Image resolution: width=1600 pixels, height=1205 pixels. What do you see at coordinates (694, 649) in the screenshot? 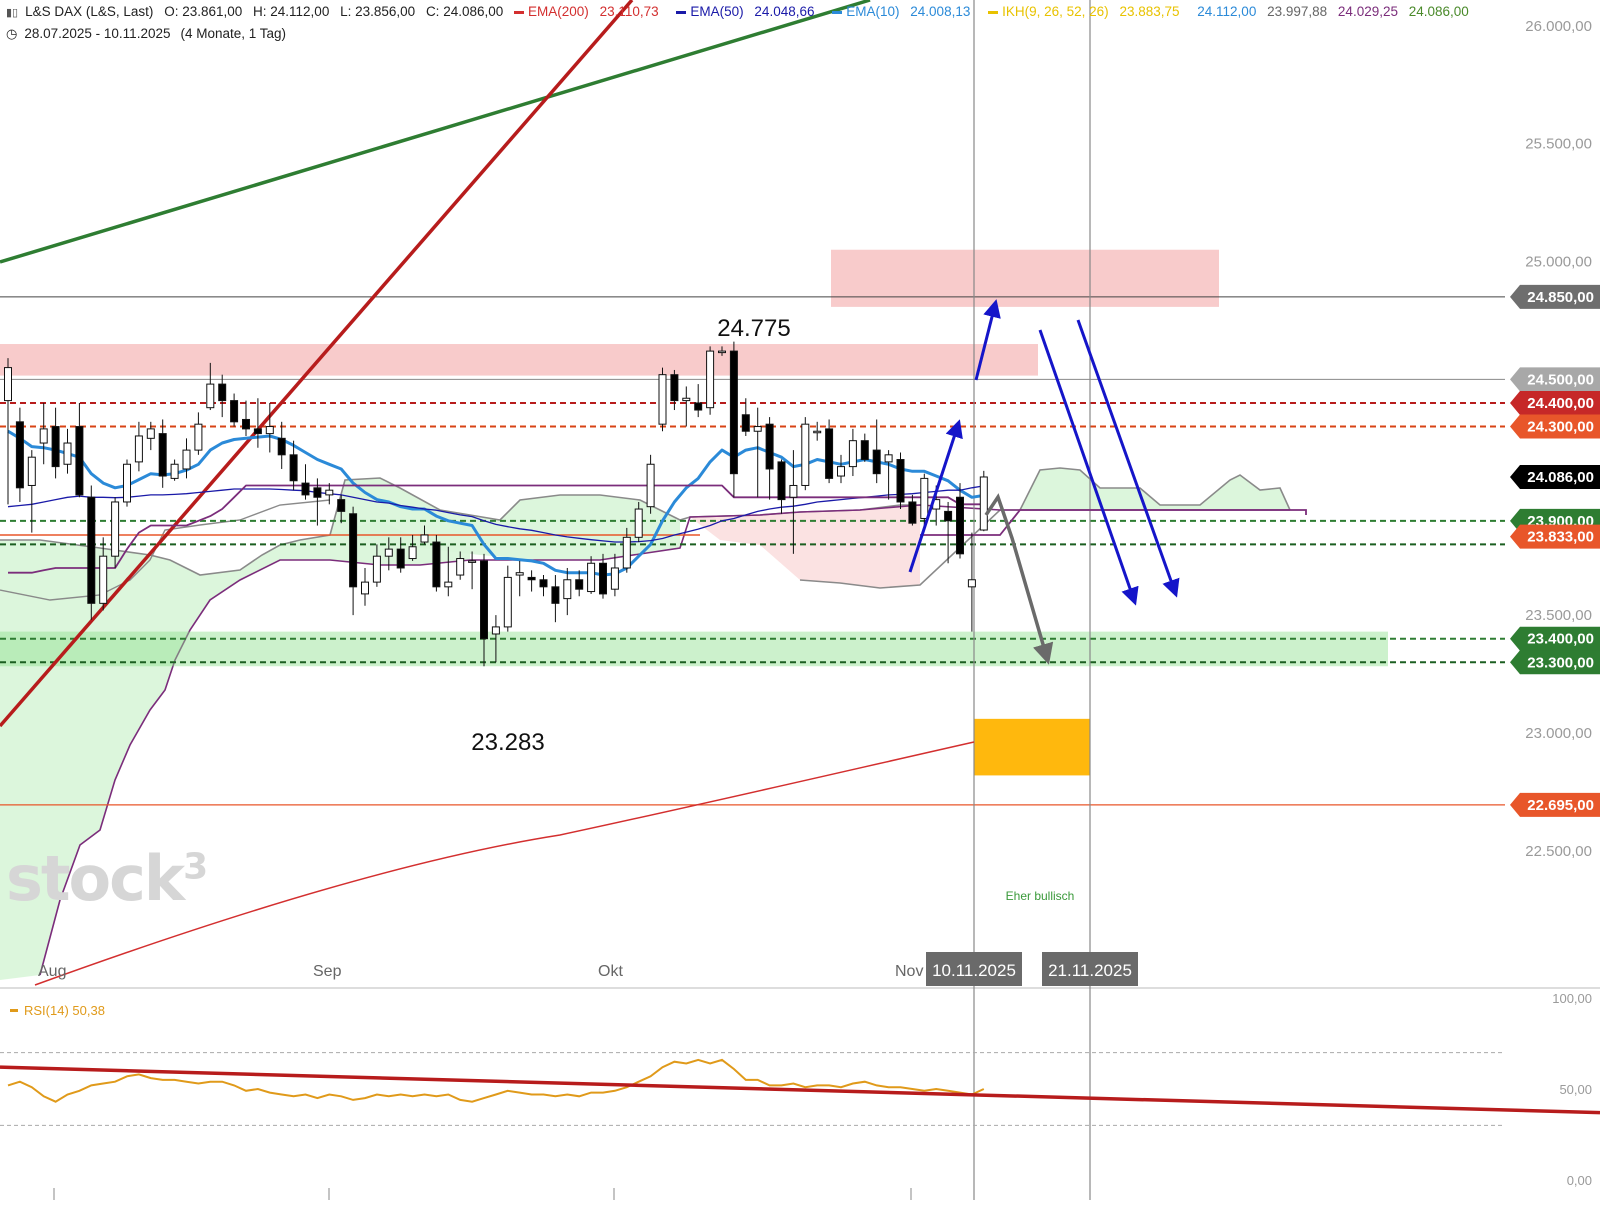
I see `support-zone` at bounding box center [694, 649].